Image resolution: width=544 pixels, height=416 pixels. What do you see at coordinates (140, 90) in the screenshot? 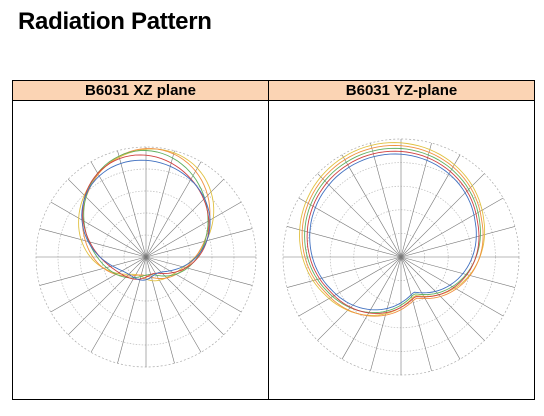
I see `column-header: B6031 XZ plane` at bounding box center [140, 90].